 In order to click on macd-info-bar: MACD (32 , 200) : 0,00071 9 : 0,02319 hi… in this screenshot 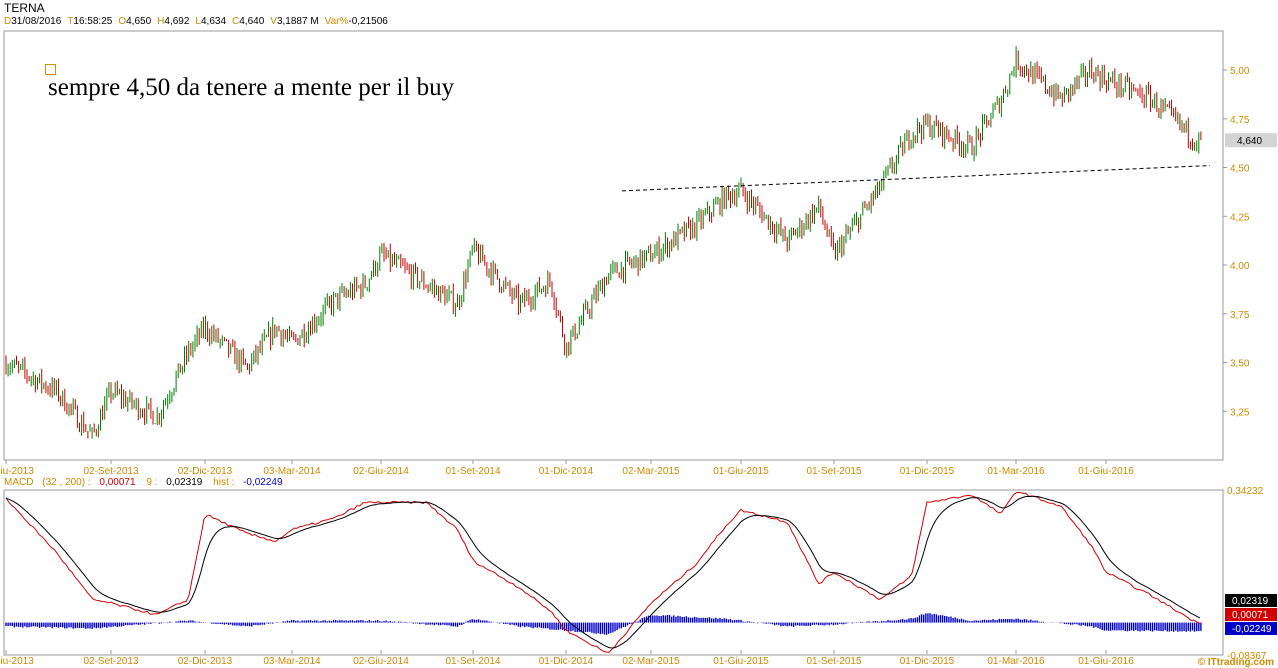, I will do `click(143, 482)`.